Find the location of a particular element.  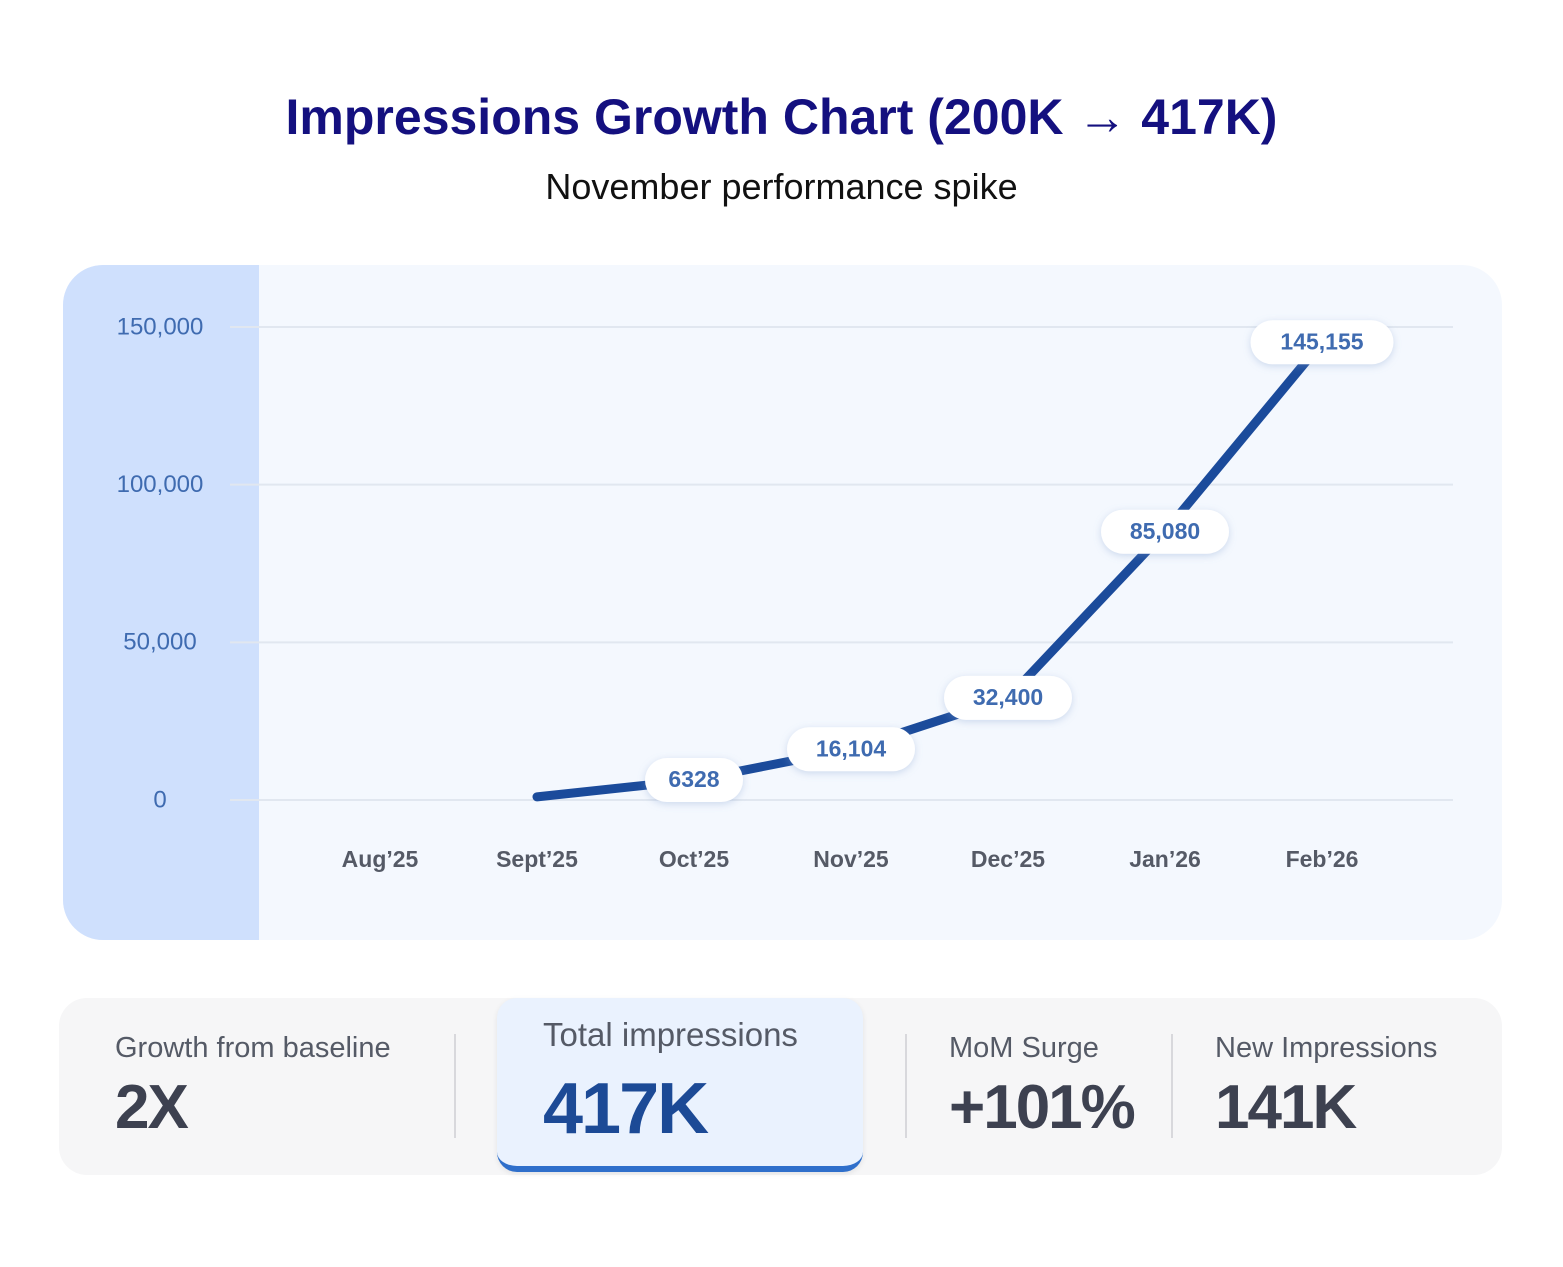

y-tick-label: 100,000 is located at coordinates (160, 484).